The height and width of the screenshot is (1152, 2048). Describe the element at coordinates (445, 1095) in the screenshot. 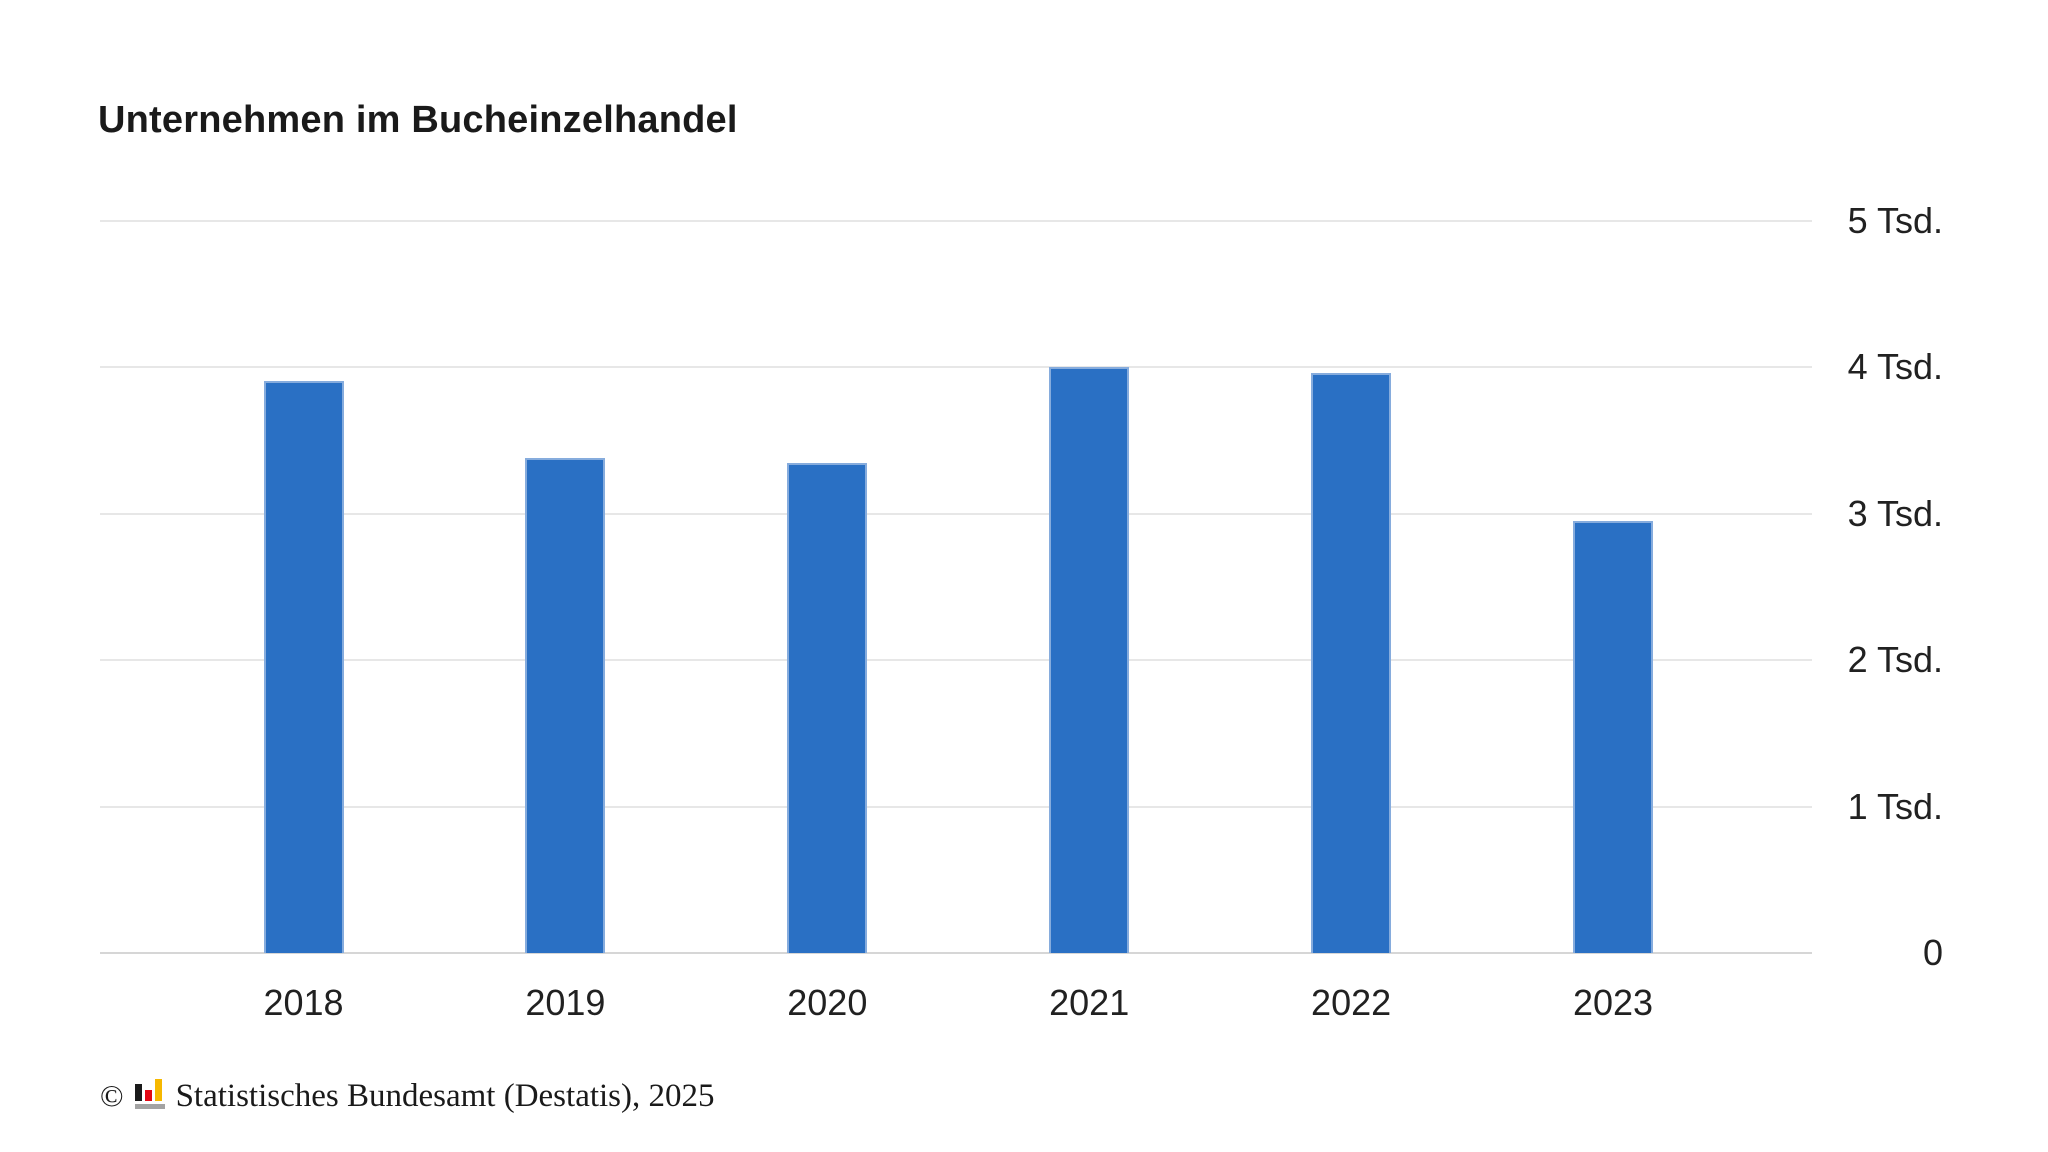

I see `source-text: Statistisches Bundesamt (Destatis), 2025` at that location.